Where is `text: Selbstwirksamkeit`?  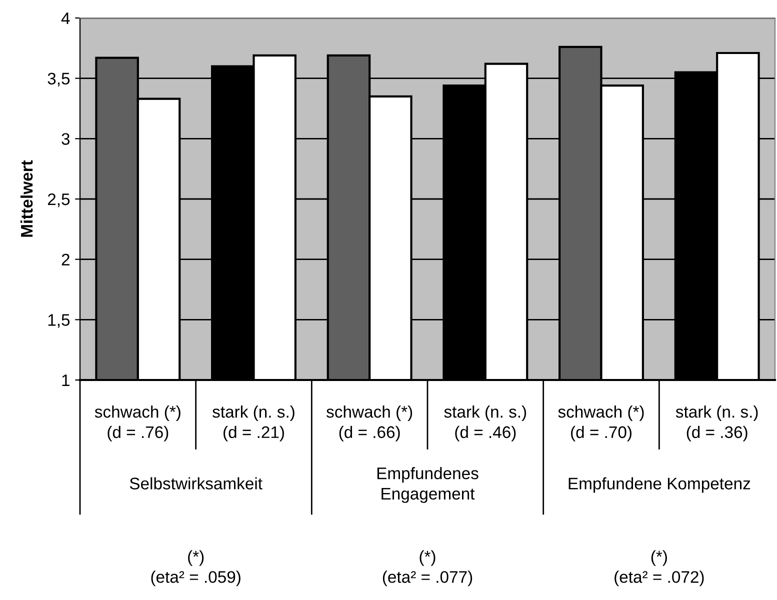 text: Selbstwirksamkeit is located at coordinates (196, 483).